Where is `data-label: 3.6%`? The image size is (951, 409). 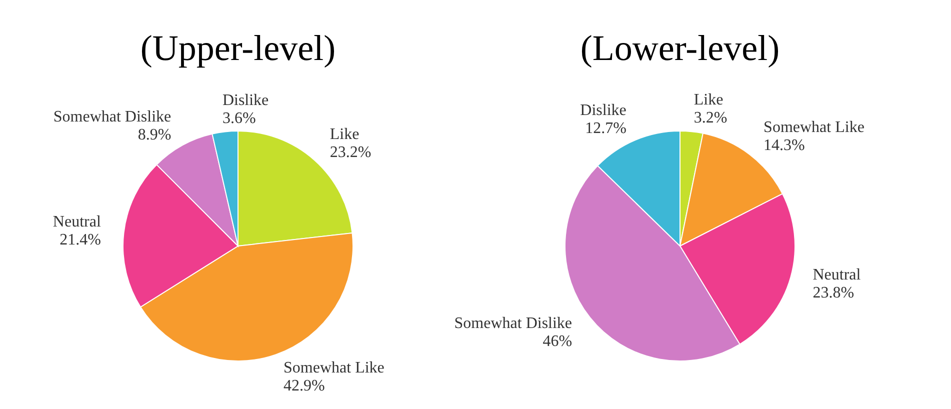
data-label: 3.6% is located at coordinates (239, 118).